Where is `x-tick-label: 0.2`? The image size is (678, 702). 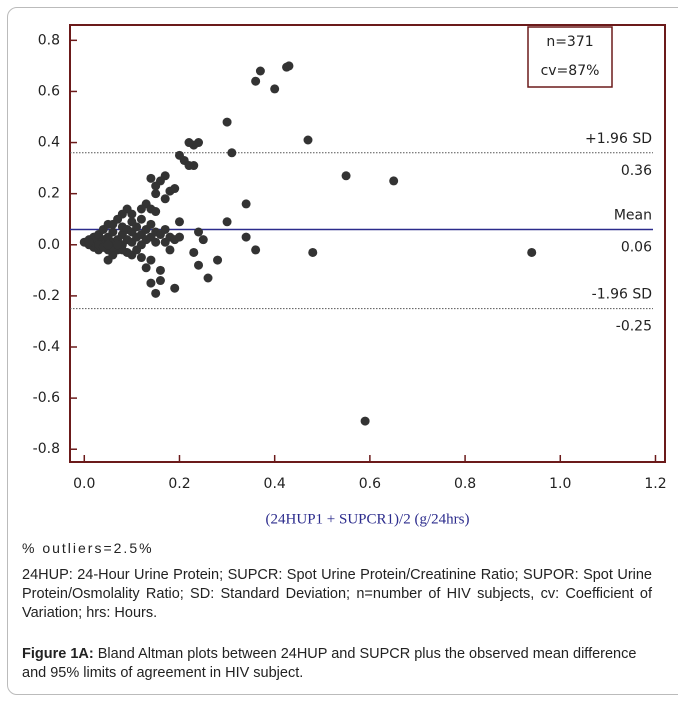 x-tick-label: 0.2 is located at coordinates (179, 484).